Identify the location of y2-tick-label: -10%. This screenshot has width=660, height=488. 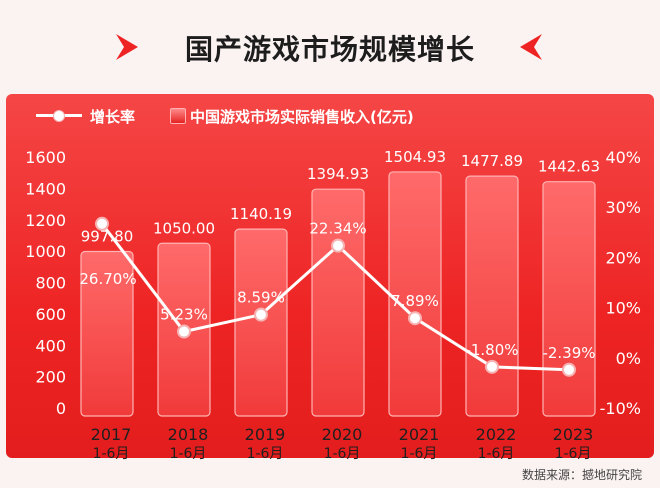
(620, 408).